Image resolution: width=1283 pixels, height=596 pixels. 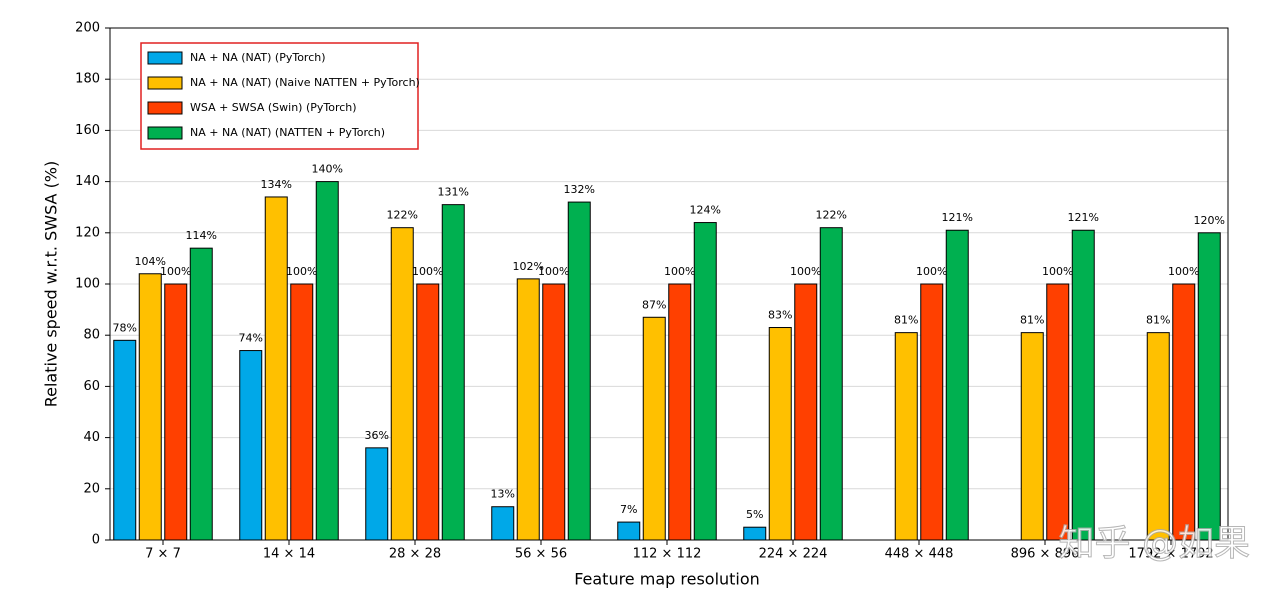 What do you see at coordinates (1170, 554) in the screenshot?
I see `x-tick-label: 1792 × 1792` at bounding box center [1170, 554].